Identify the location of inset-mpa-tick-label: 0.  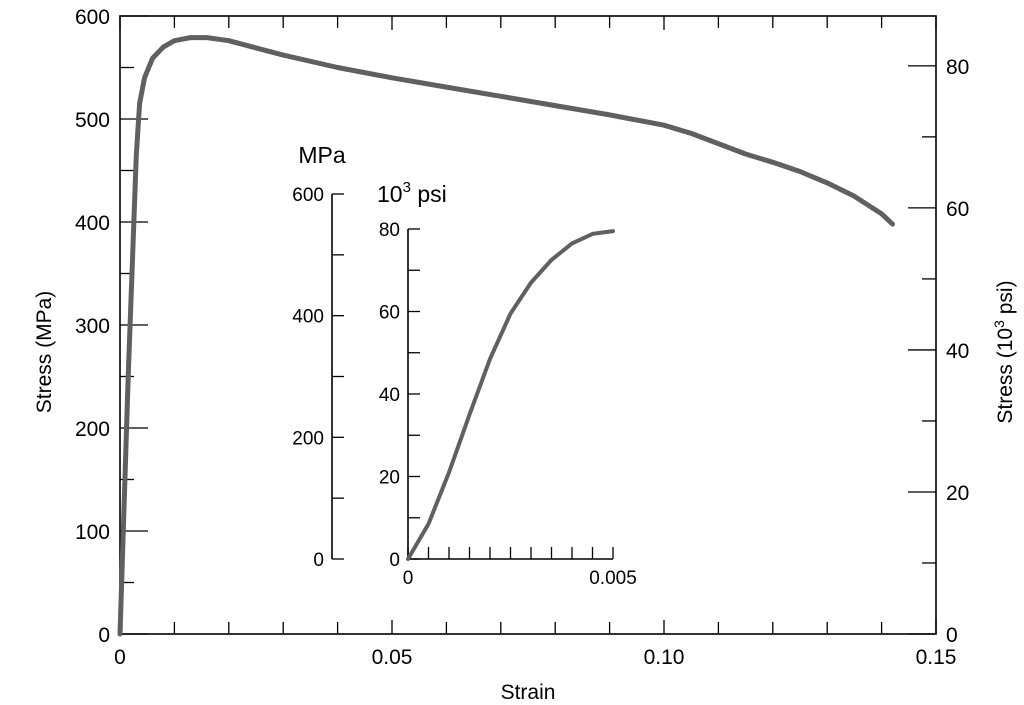
(318, 560).